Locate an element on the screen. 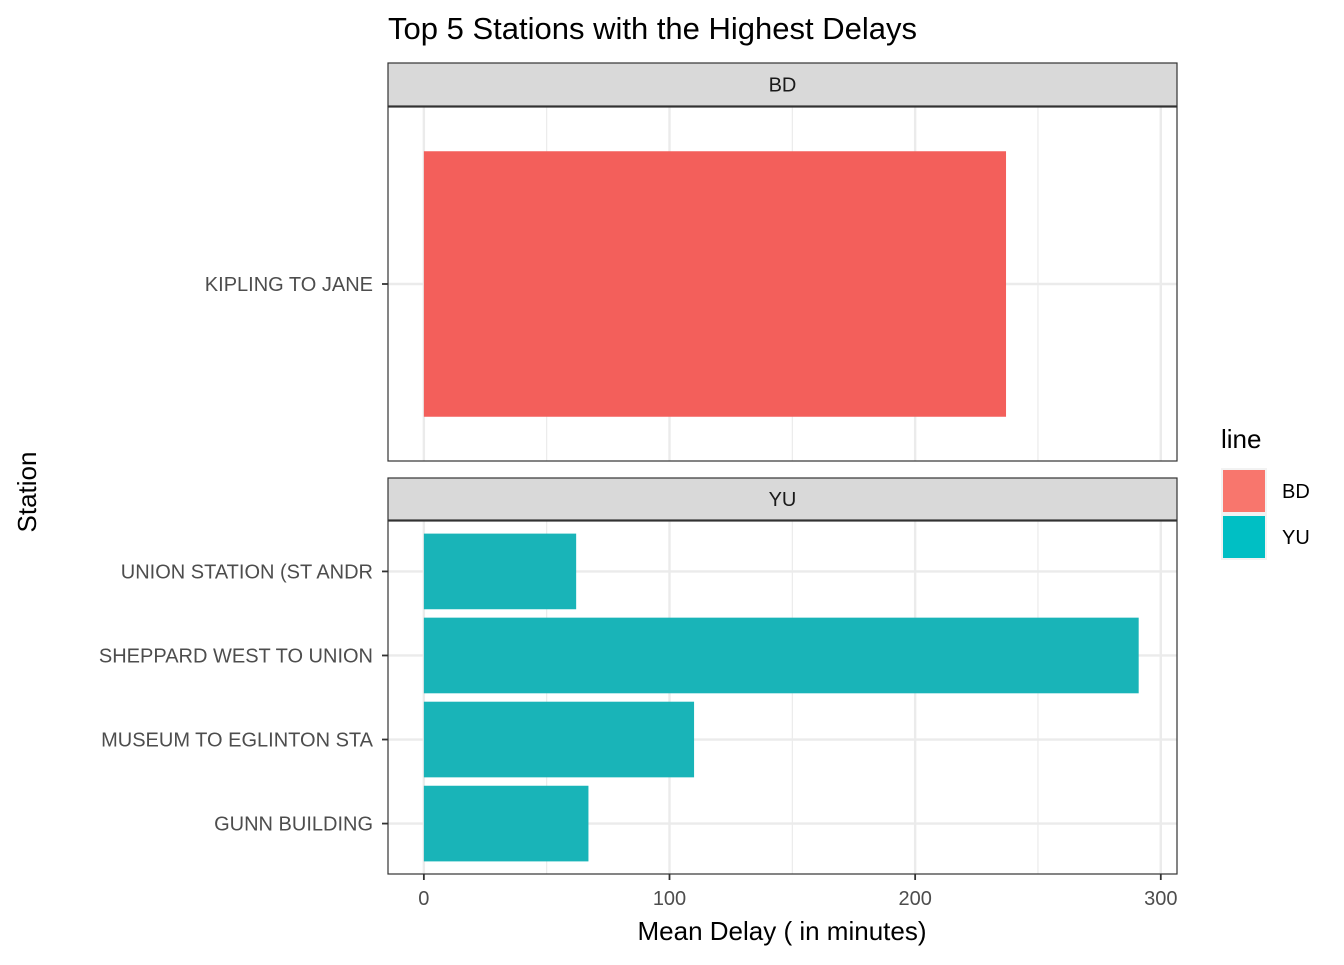 The height and width of the screenshot is (965, 1344). bar-sheppard-west-to-union is located at coordinates (781, 655).